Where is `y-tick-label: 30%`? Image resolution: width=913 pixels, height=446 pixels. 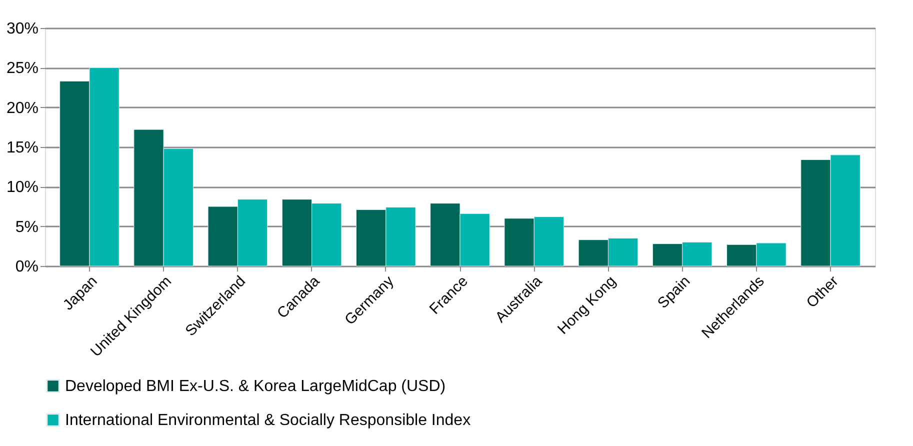
y-tick-label: 30% is located at coordinates (22, 29).